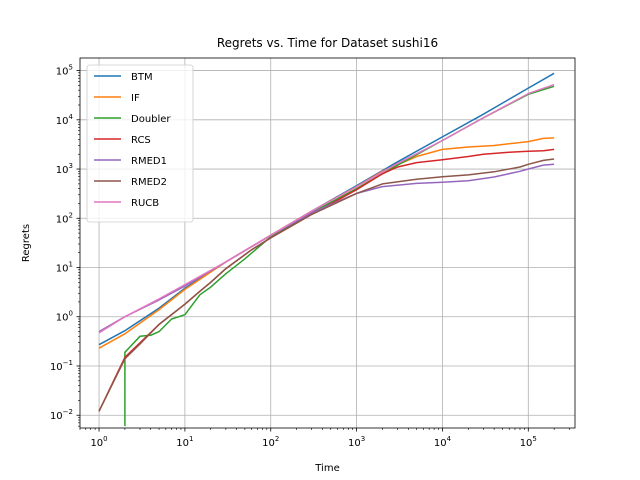 This screenshot has width=640, height=480. What do you see at coordinates (64, 317) in the screenshot?
I see `y-tick-label: 10⁰` at bounding box center [64, 317].